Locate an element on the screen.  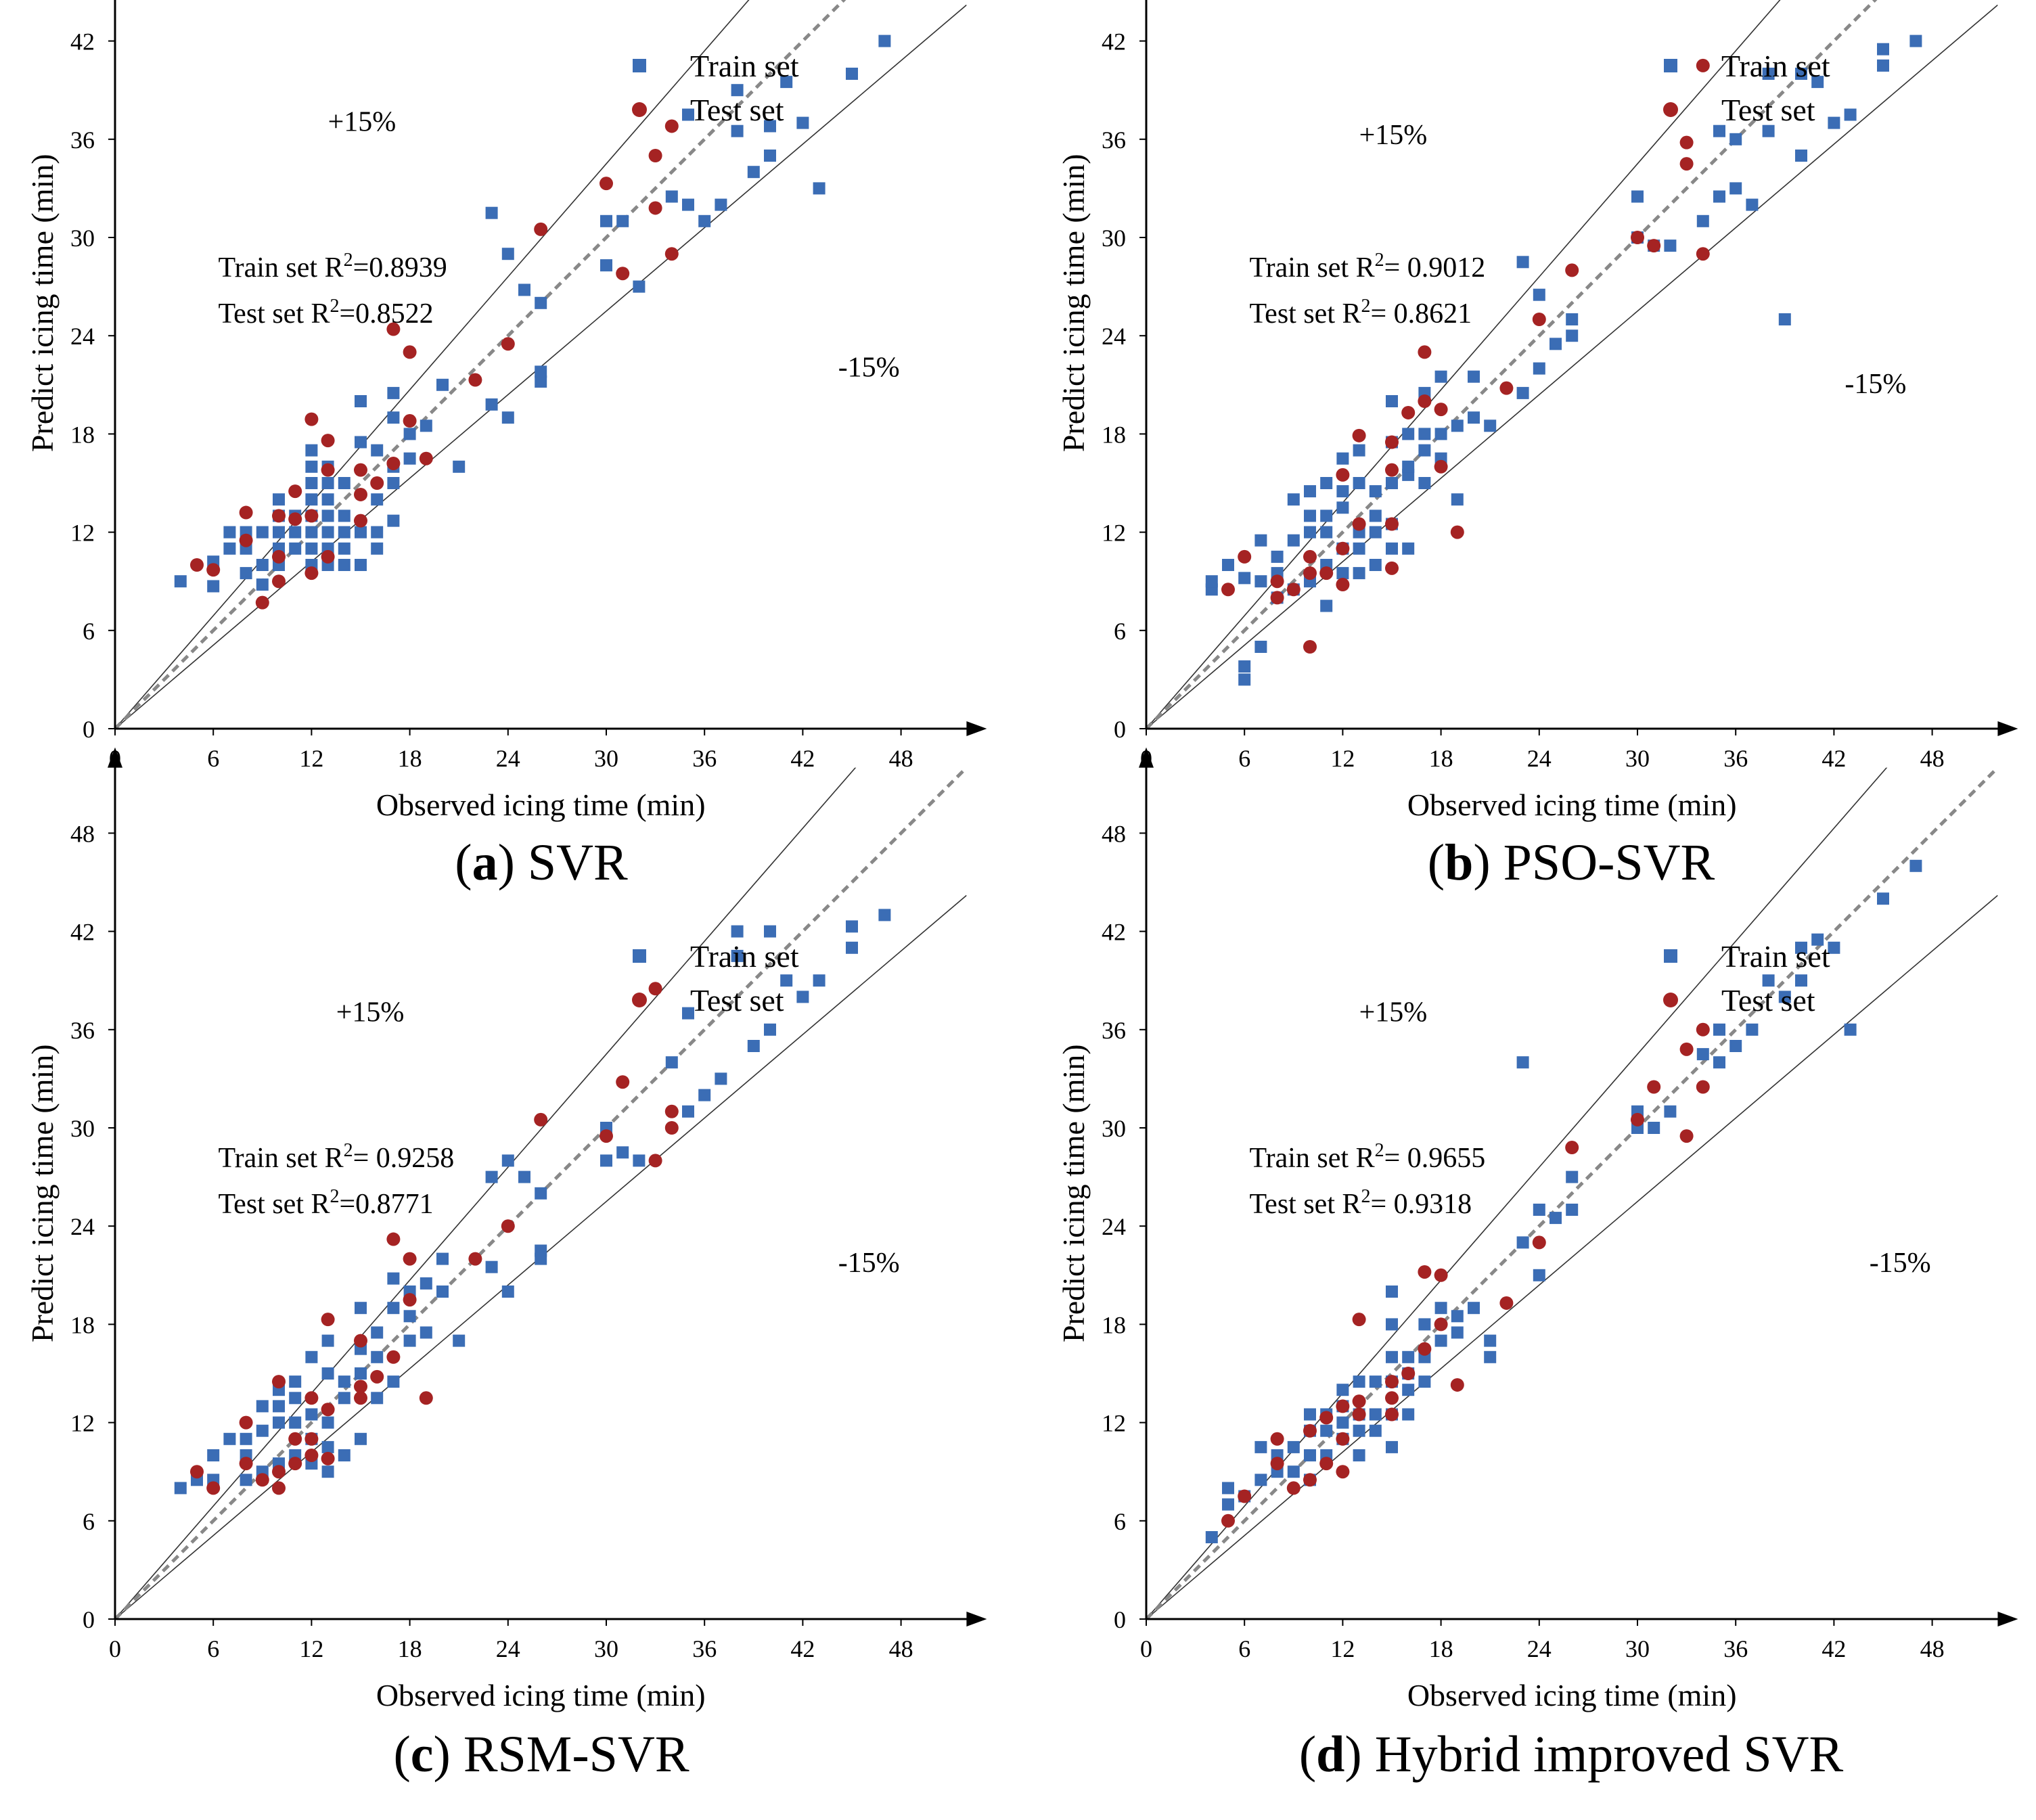
caption-letter: b is located at coordinates (1459, 862).